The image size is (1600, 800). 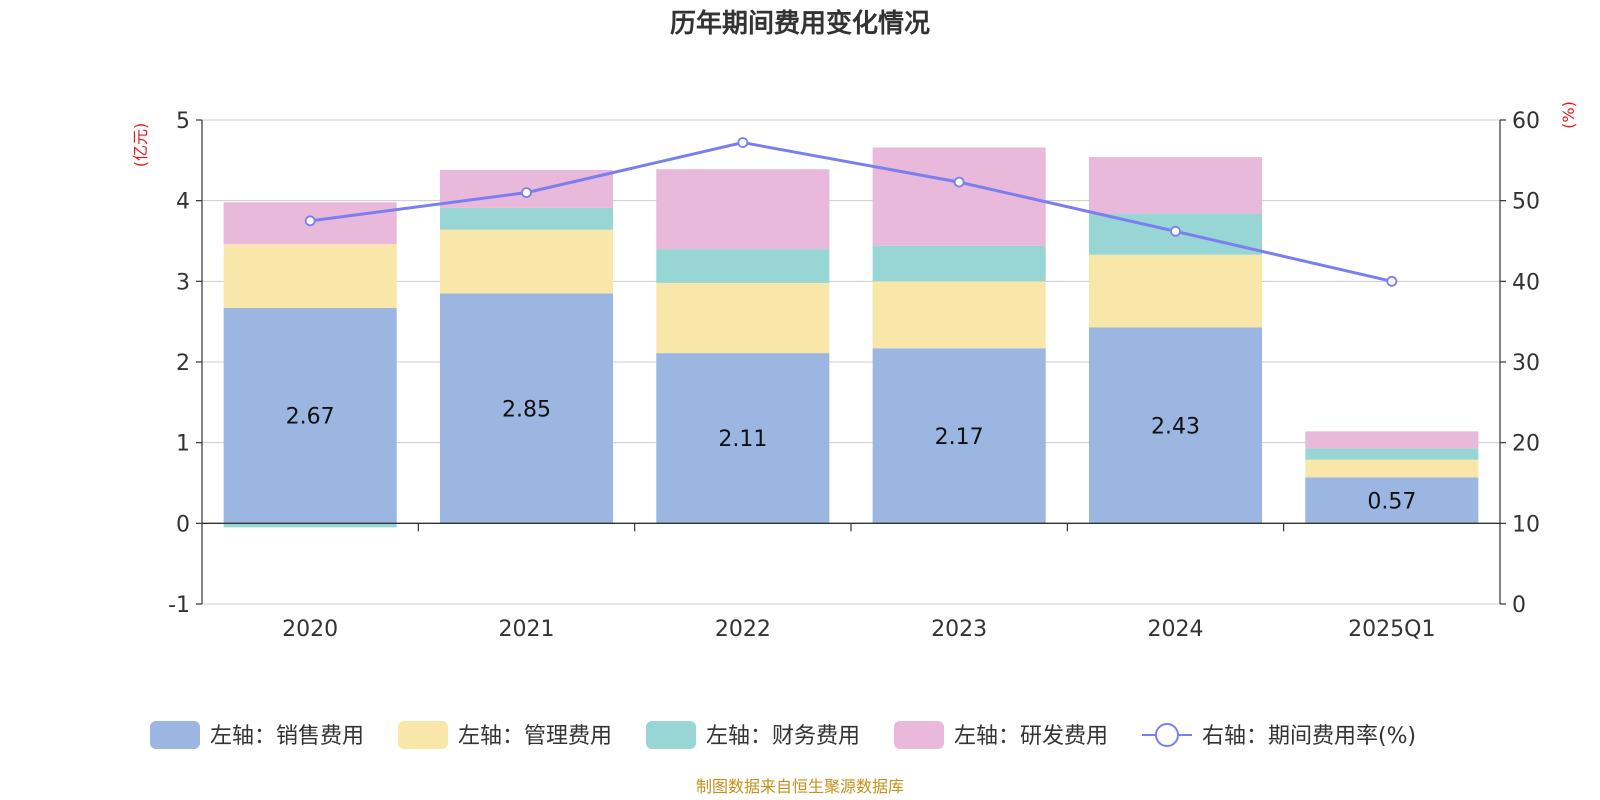 I want to click on left-tick-label: 2, so click(x=183, y=363).